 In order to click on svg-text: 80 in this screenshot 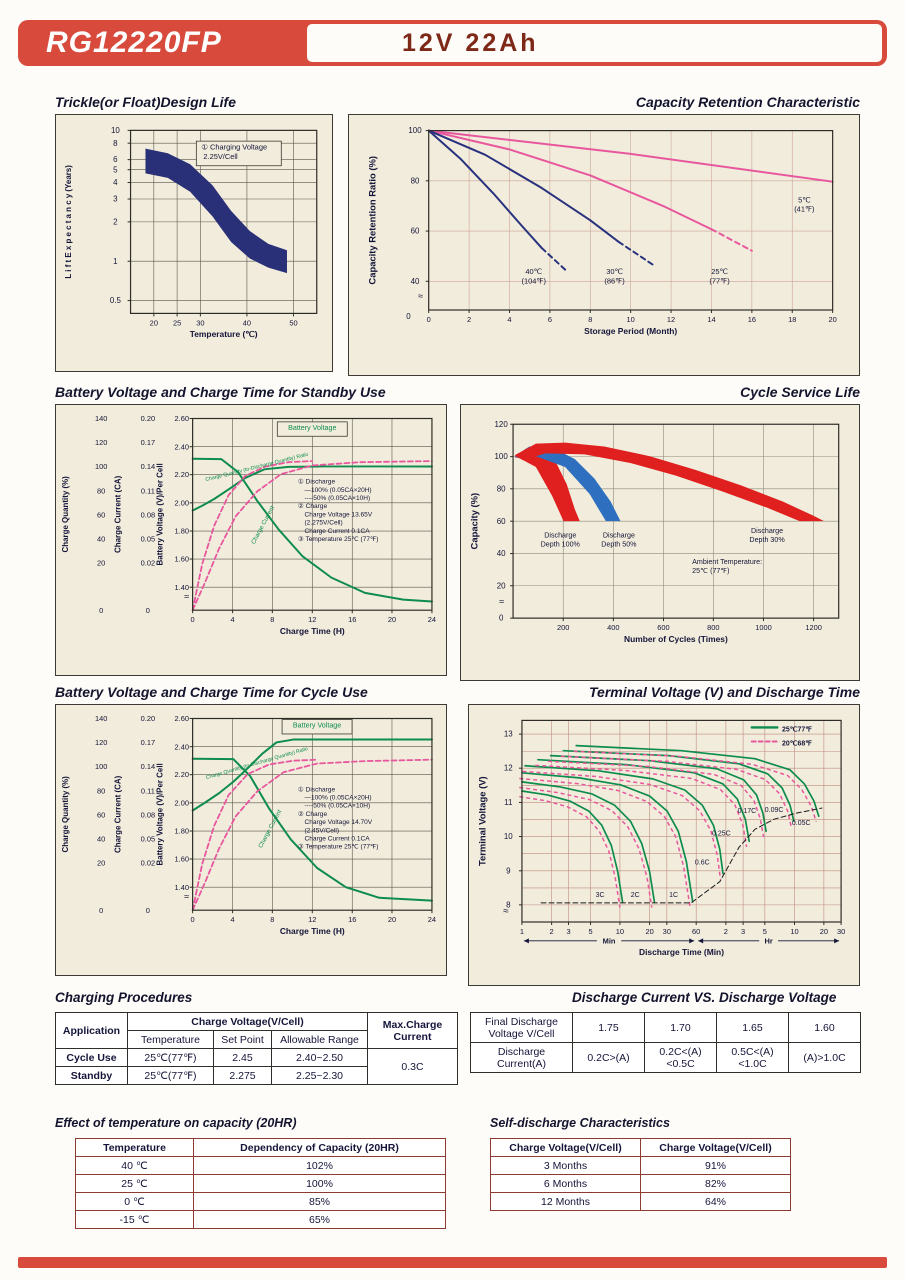, I will do `click(101, 790)`.